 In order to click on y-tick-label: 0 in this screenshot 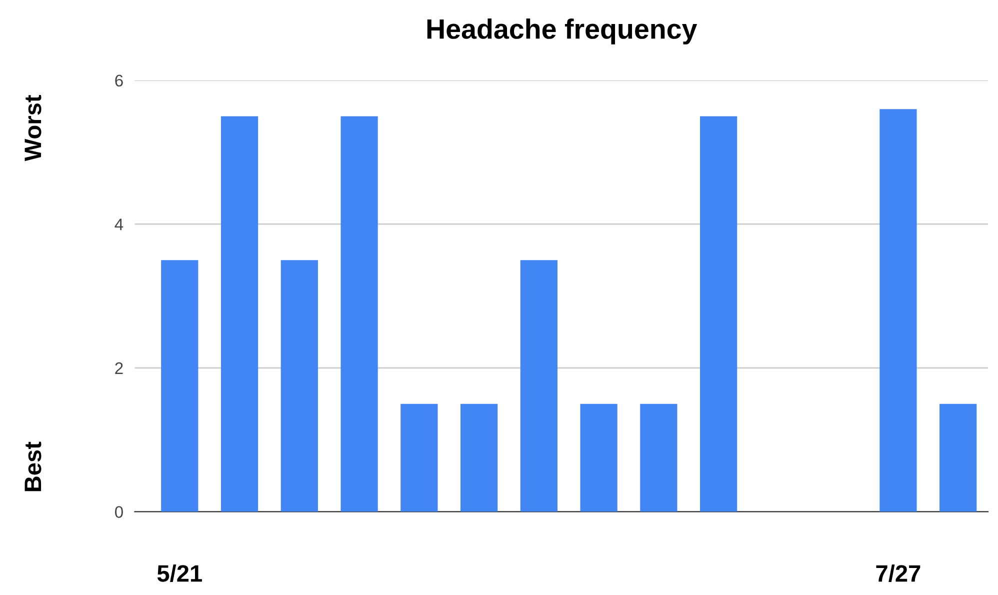, I will do `click(119, 512)`.